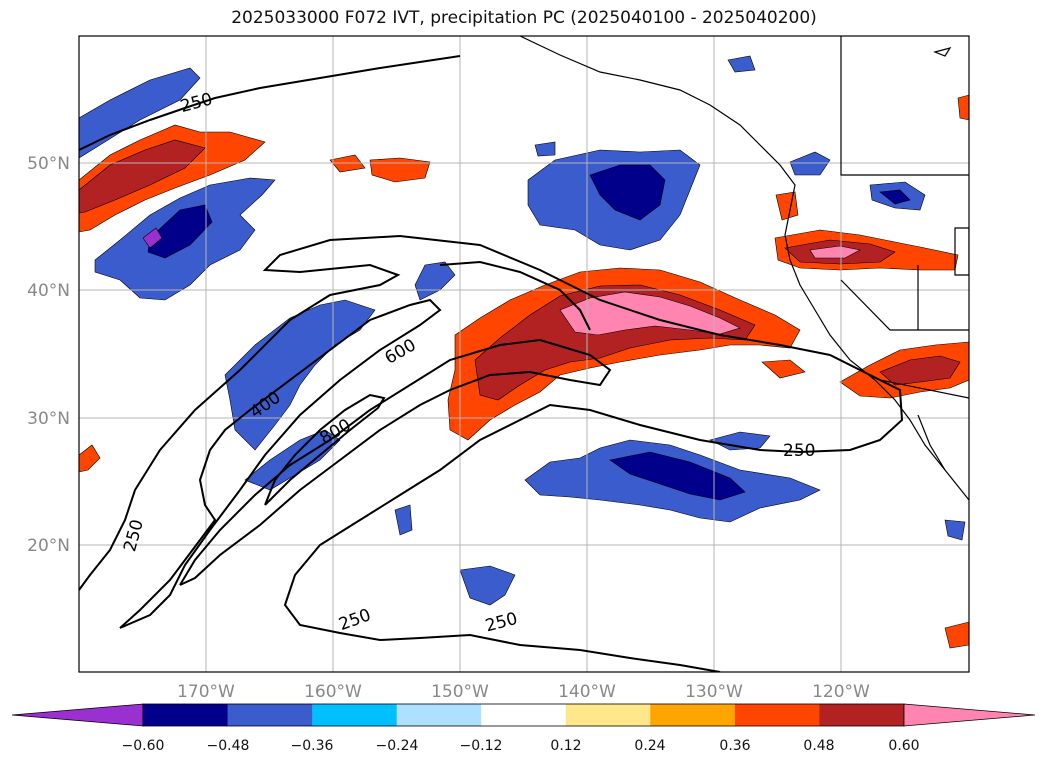  What do you see at coordinates (523, 692) in the screenshot?
I see `longitude-labels: 170°W 160°W 150°W 140°W 130°W 120°W` at bounding box center [523, 692].